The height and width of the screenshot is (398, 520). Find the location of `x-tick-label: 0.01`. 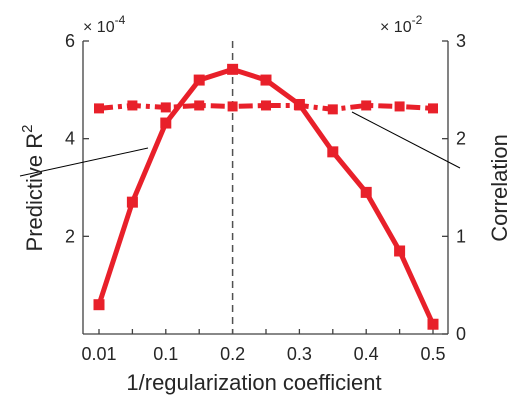

x-tick-label: 0.01 is located at coordinates (98, 354).